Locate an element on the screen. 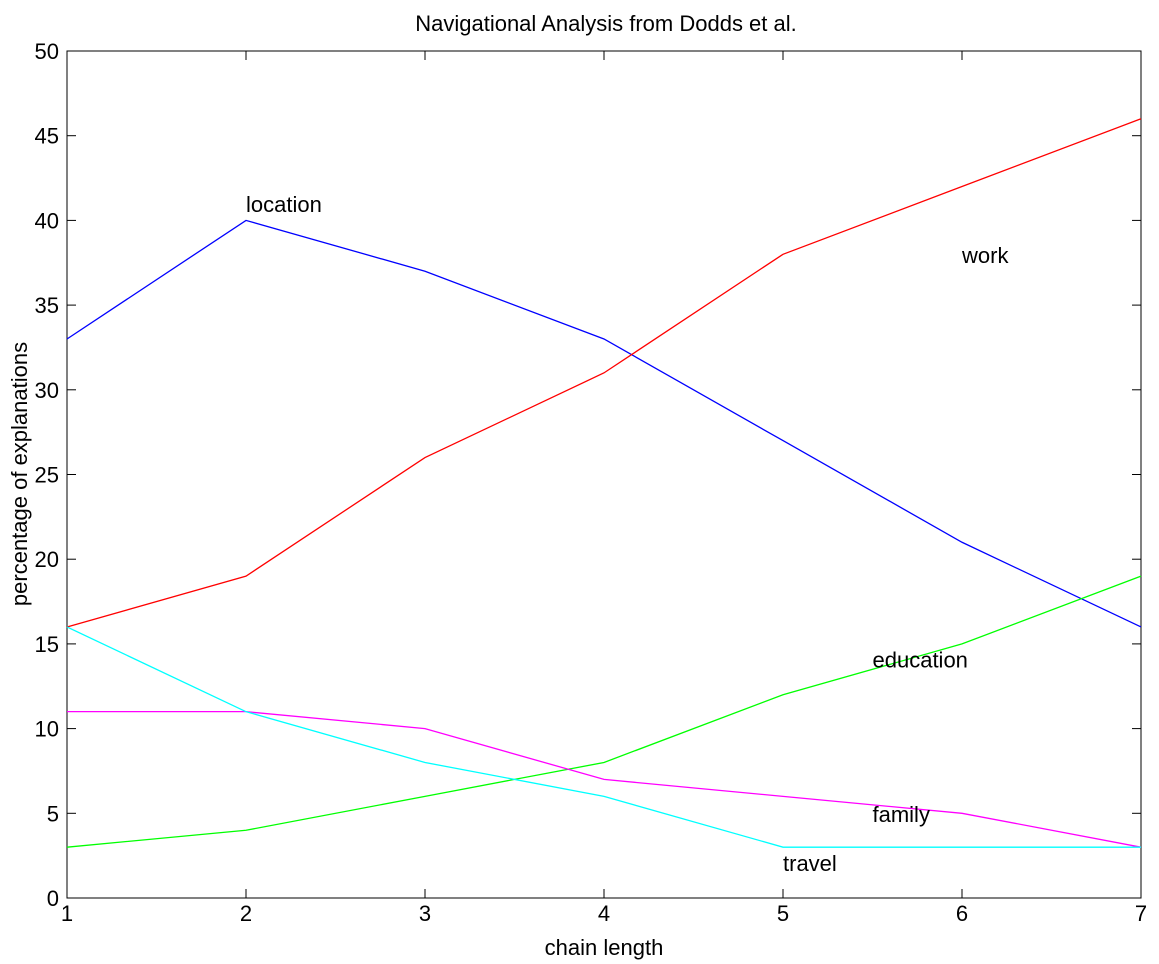  y-tick-label: 30 is located at coordinates (47, 390).